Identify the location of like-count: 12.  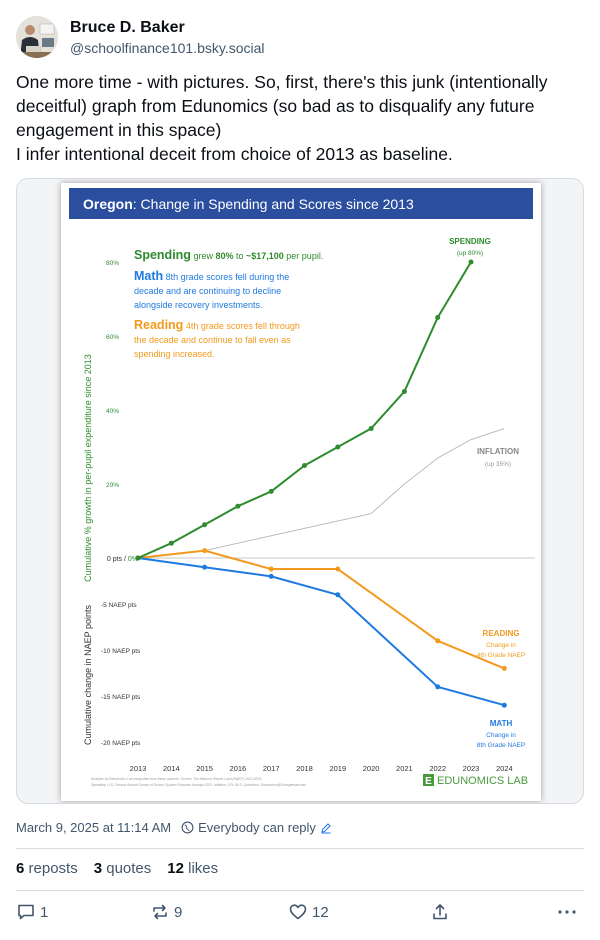
(320, 912).